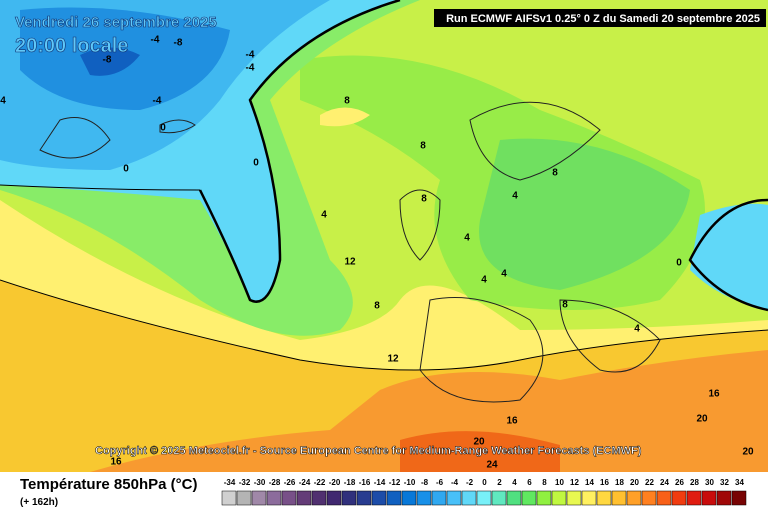  Describe the element at coordinates (320, 482) in the screenshot. I see `legend-label: -22` at that location.